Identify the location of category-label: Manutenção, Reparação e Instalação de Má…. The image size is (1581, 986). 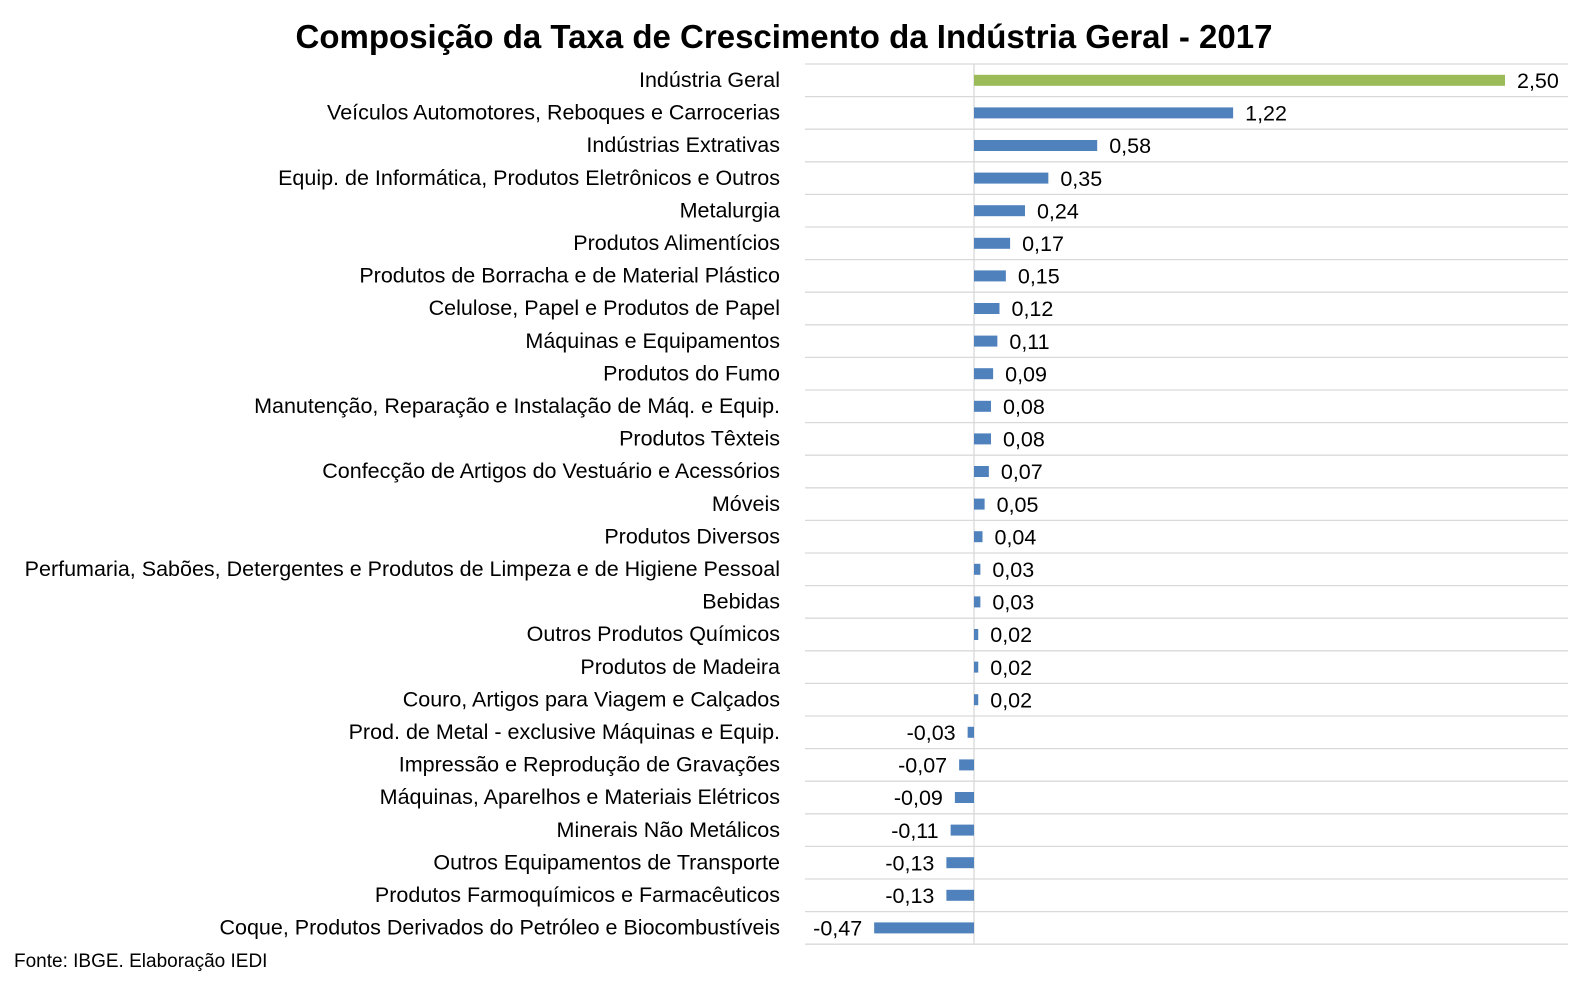
(517, 406).